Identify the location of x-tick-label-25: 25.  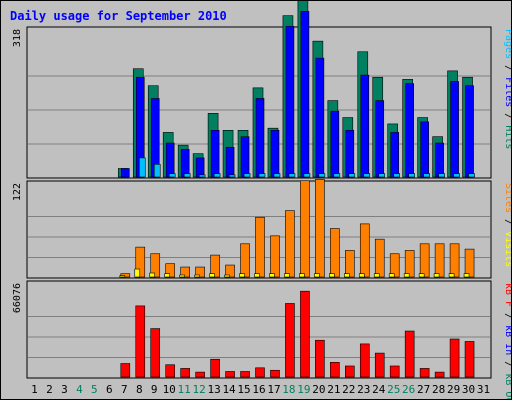
(393, 389).